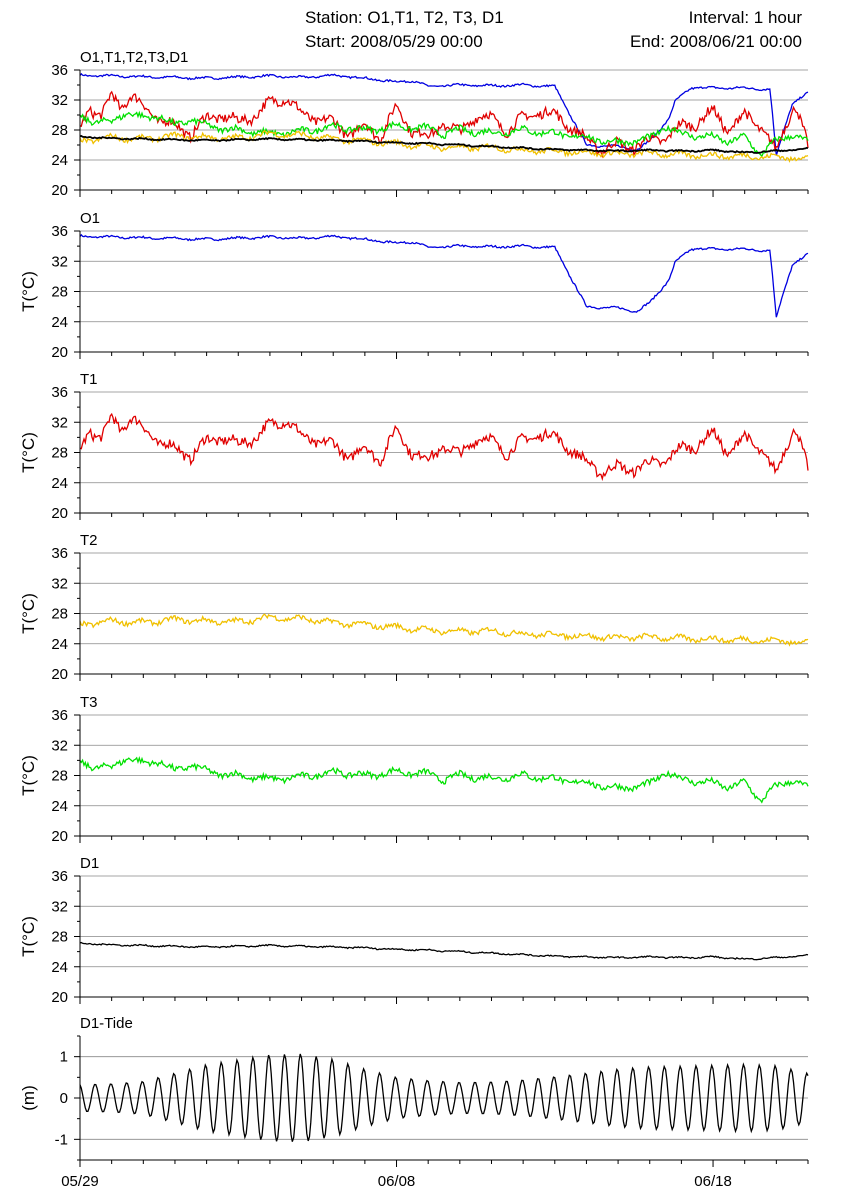 The width and height of the screenshot is (848, 1200). I want to click on y-tick-label-T1: 28, so click(59, 453).